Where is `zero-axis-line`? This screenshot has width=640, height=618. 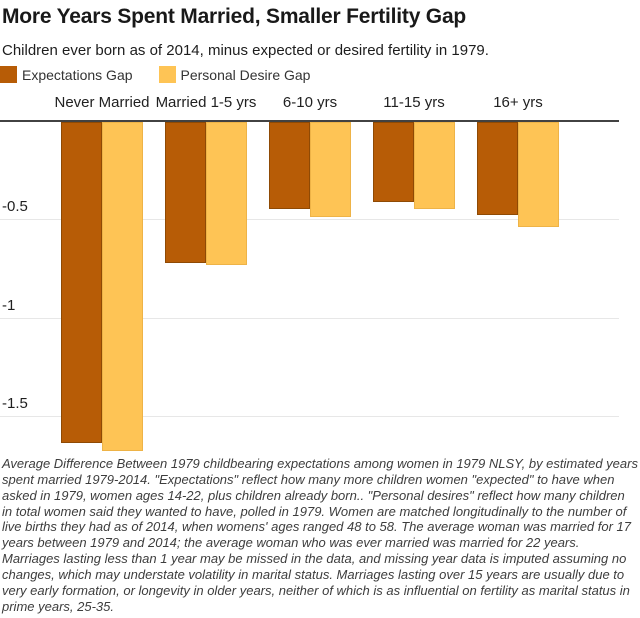
zero-axis-line is located at coordinates (309, 121).